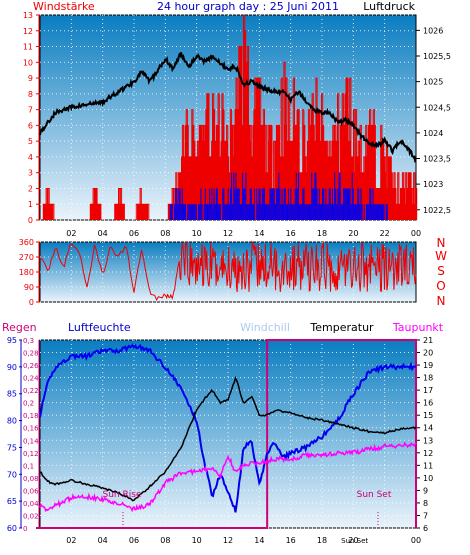 The width and height of the screenshot is (470, 555). I want to click on temperature-axis-tick-label: 21, so click(428, 340).